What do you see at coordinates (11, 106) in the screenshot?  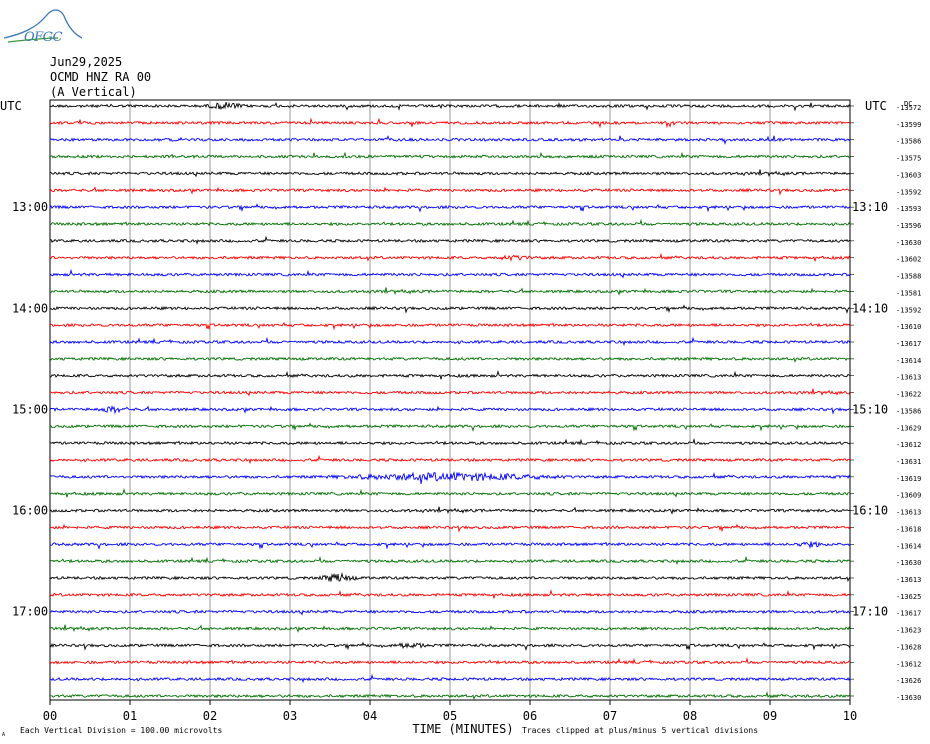 I see `left-utc-label: UTC` at bounding box center [11, 106].